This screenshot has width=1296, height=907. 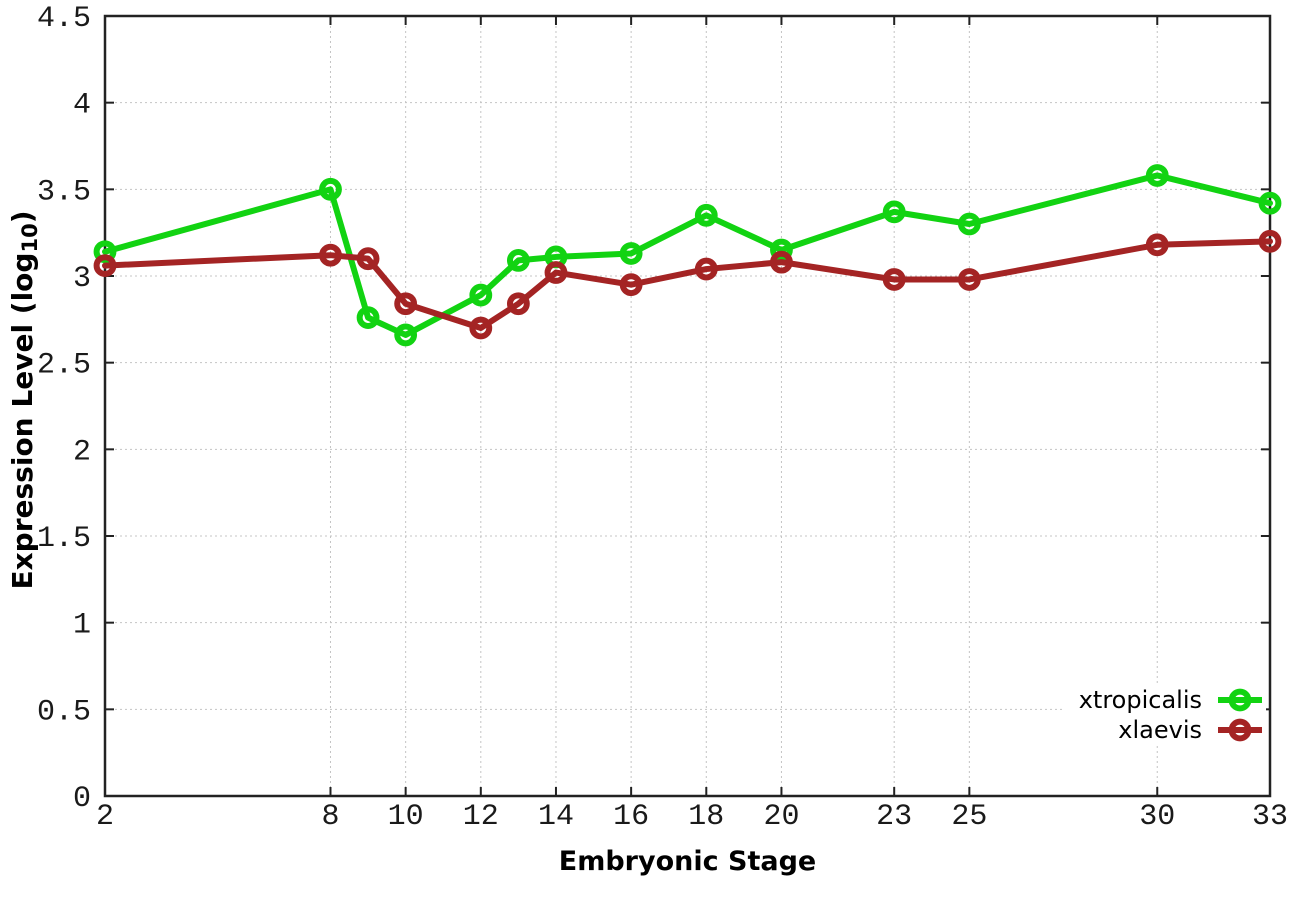 I want to click on legend-label-xtropicalis: xtropicalis, so click(x=1140, y=700).